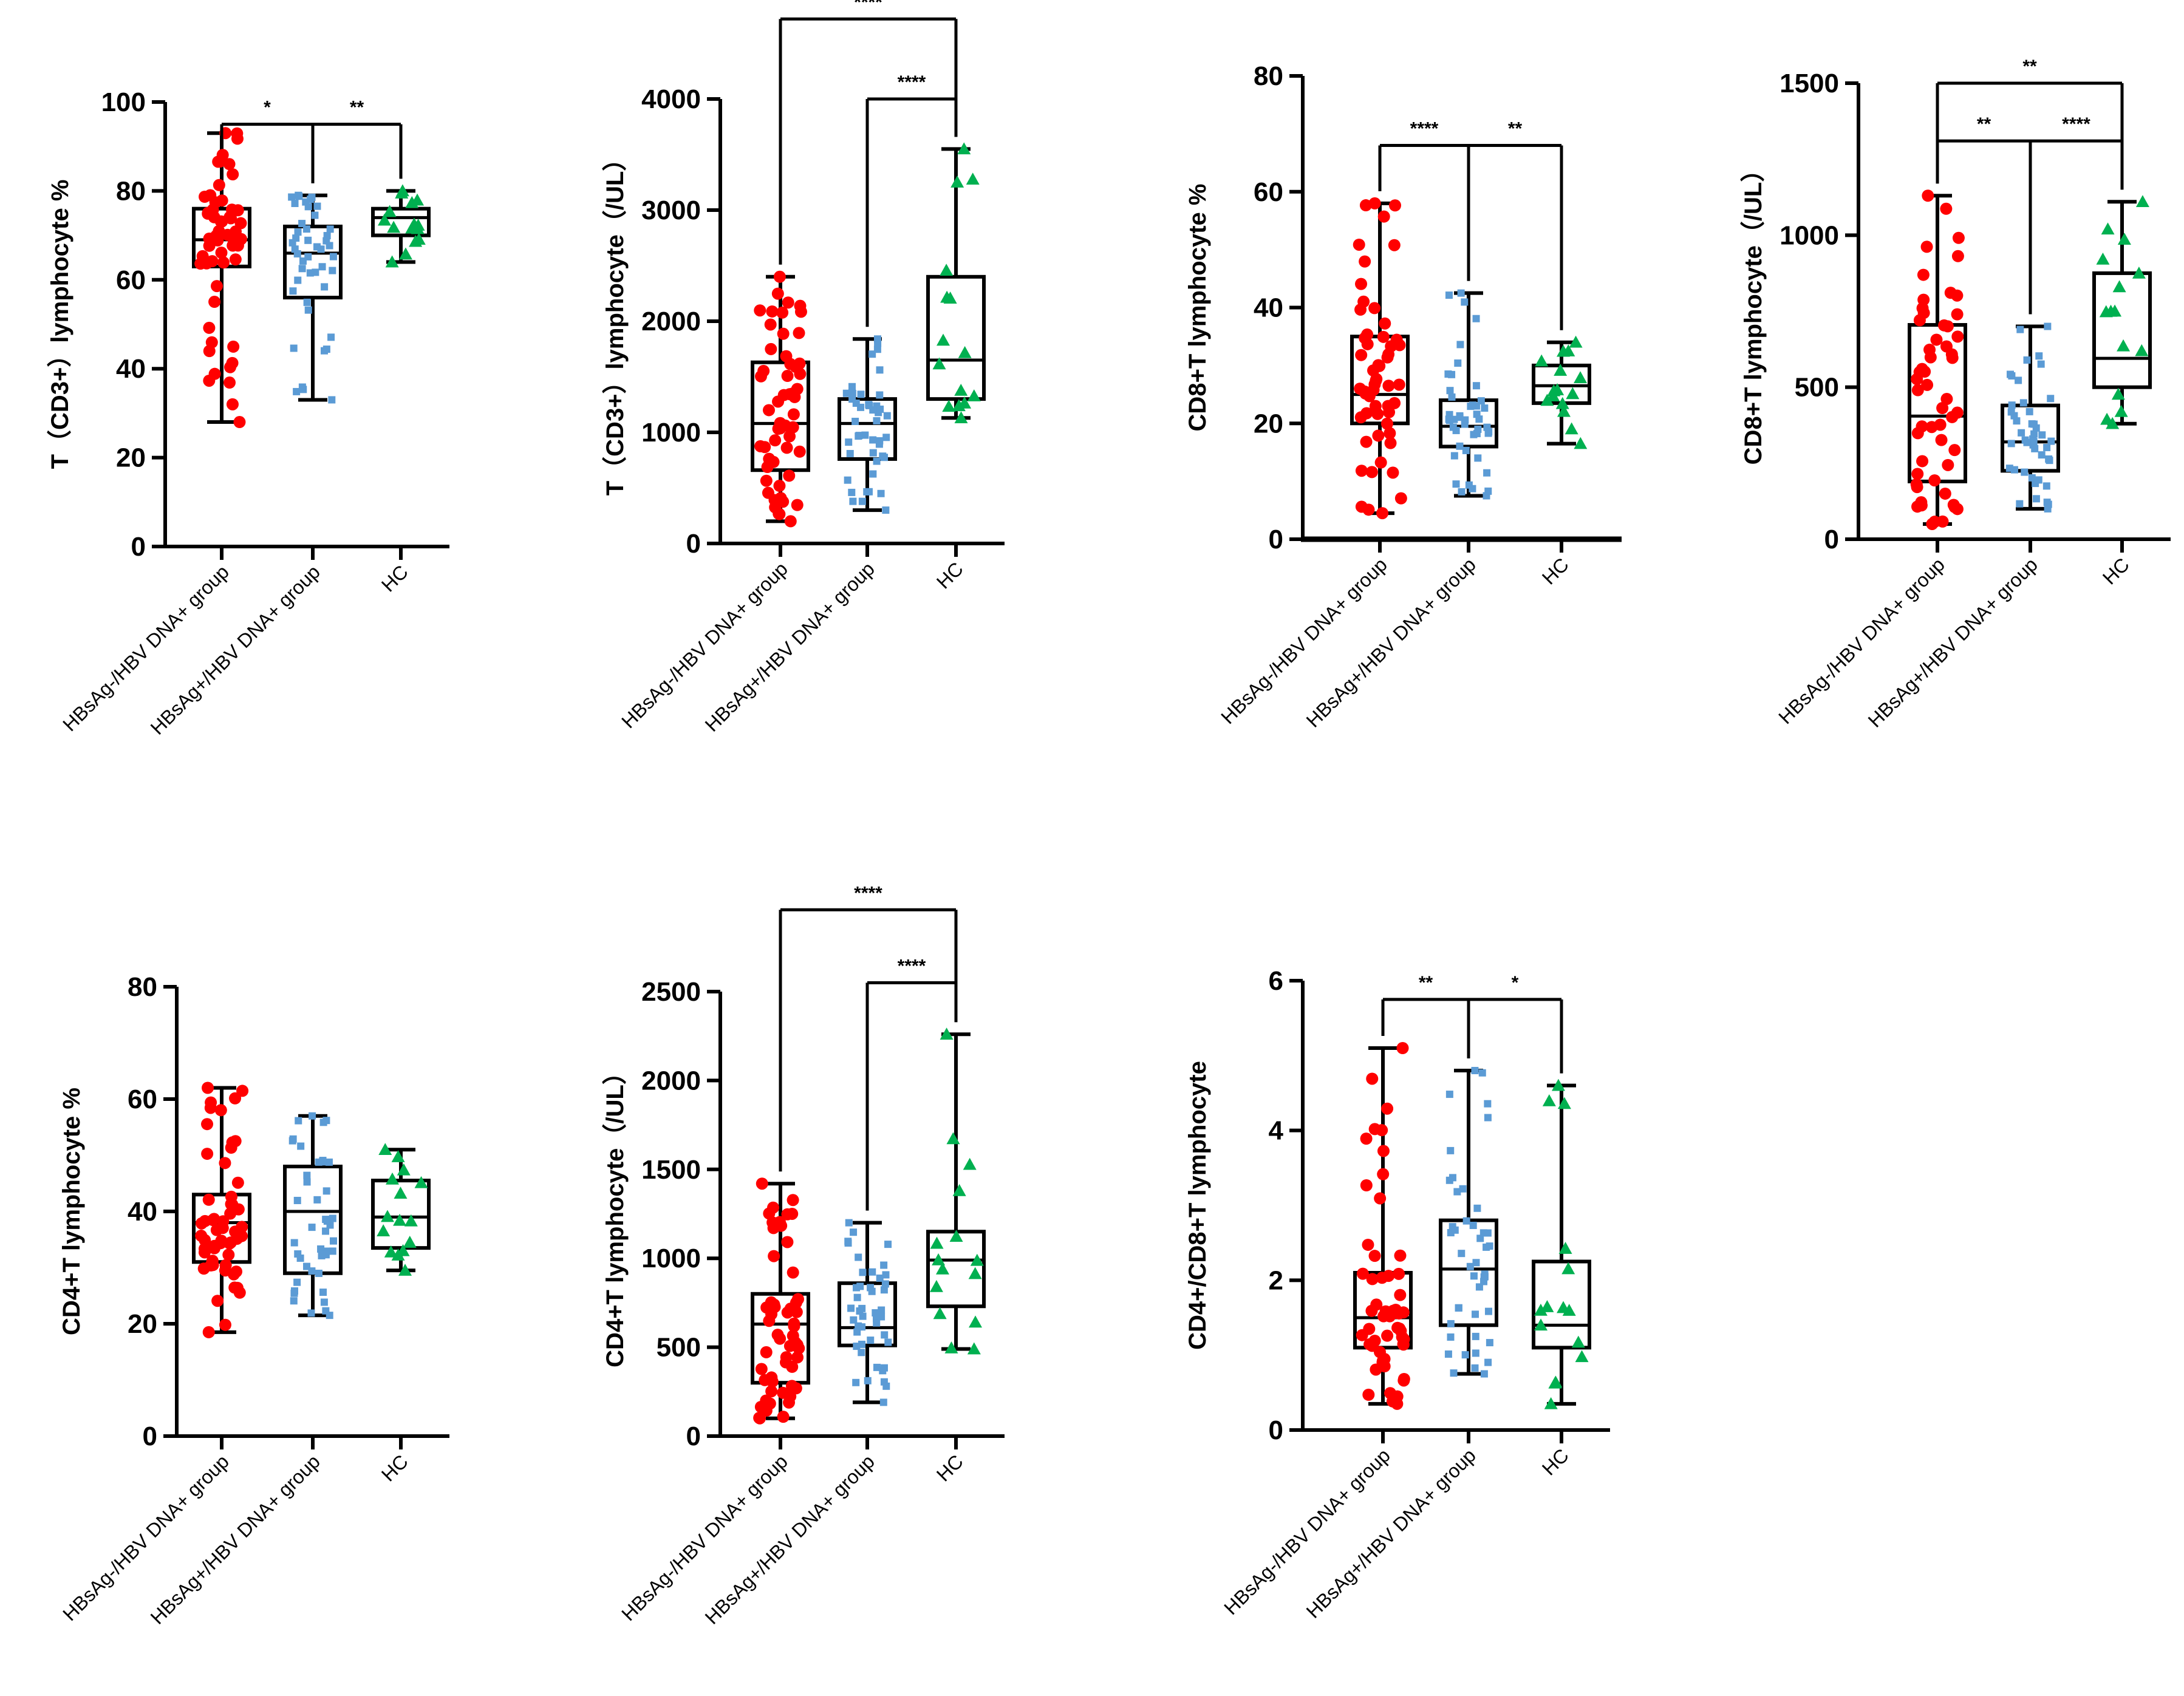  I want to click on x-category-label: HC, so click(1555, 1461).